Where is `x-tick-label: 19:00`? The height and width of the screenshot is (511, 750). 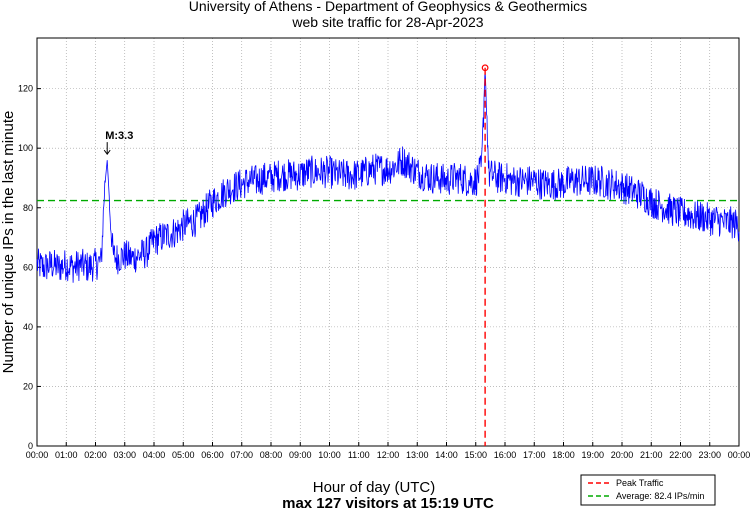 x-tick-label: 19:00 is located at coordinates (592, 455).